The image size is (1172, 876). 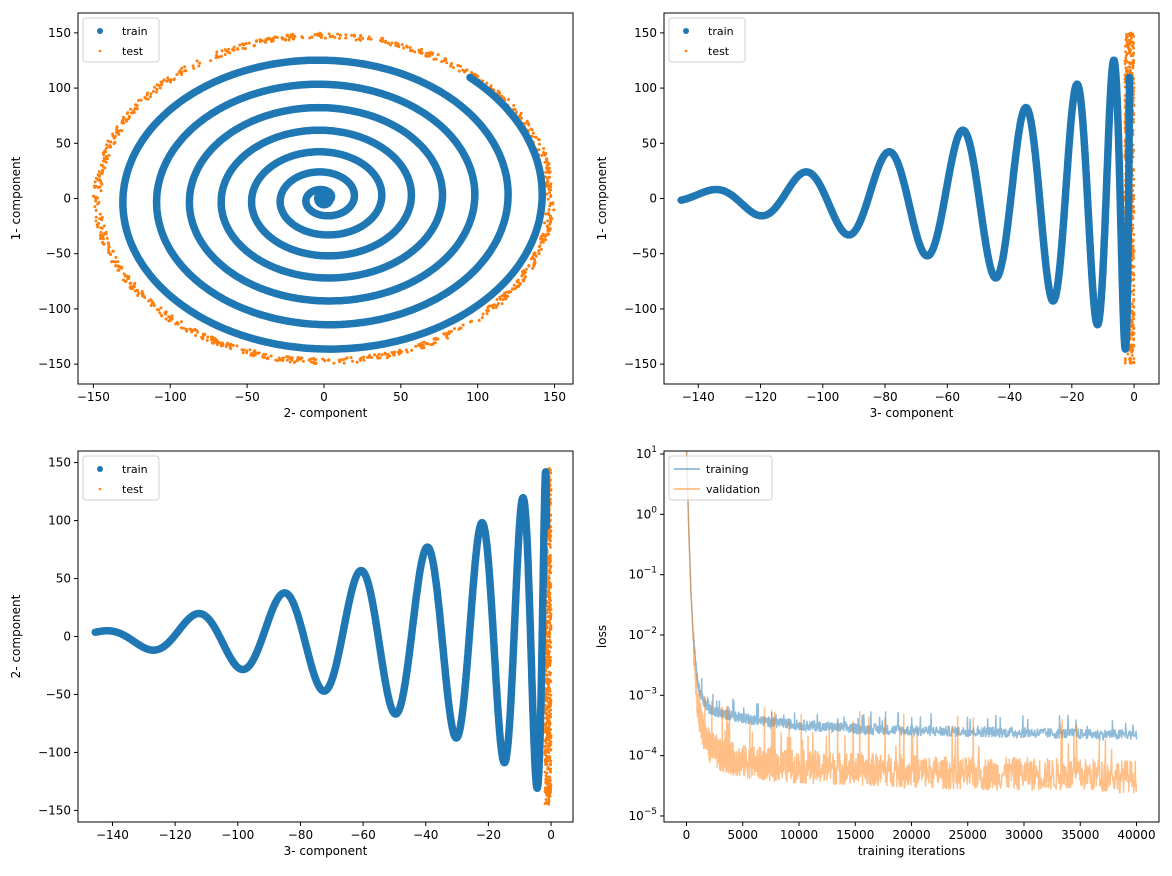 What do you see at coordinates (855, 835) in the screenshot?
I see `x-tick-label: 15000` at bounding box center [855, 835].